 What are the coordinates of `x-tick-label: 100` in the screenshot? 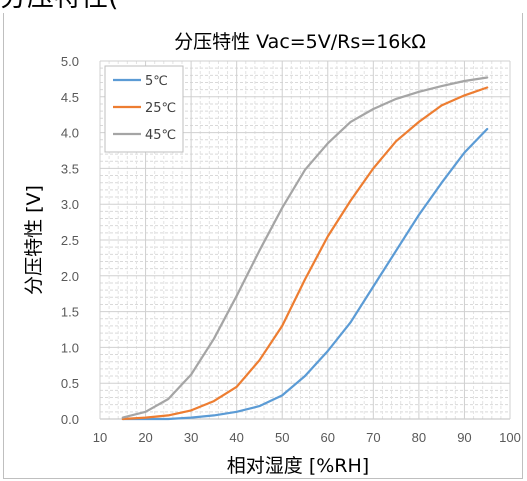 It's located at (510, 437).